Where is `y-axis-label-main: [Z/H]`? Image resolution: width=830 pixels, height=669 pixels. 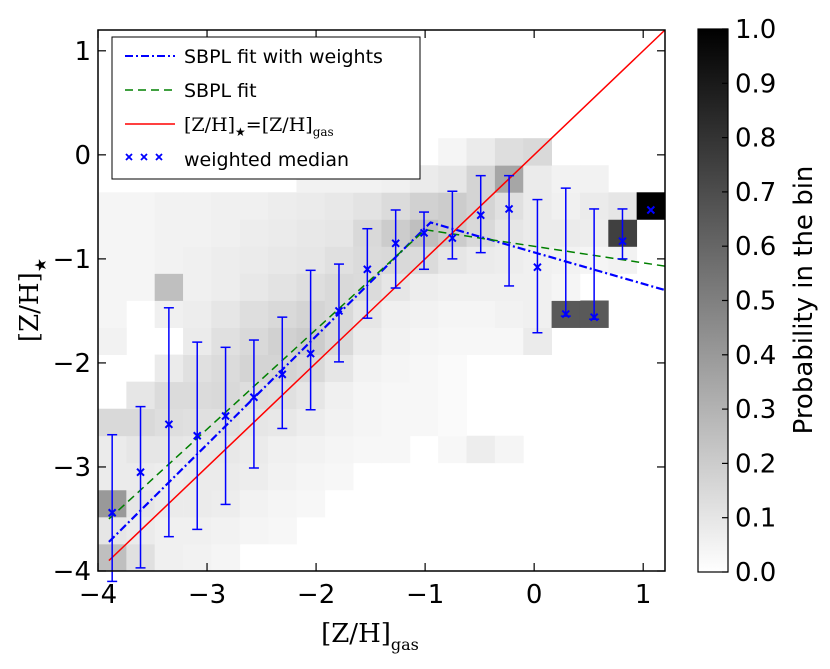
y-axis-label-main: [Z/H] is located at coordinates (30, 307).